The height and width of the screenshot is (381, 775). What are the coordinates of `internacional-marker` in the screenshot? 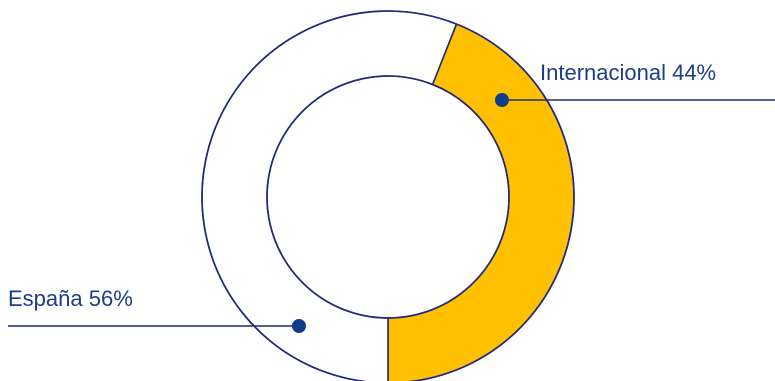 It's located at (502, 100).